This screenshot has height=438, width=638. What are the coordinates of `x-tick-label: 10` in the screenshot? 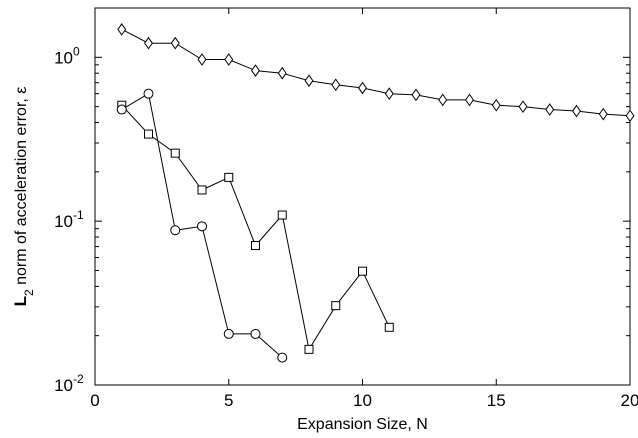 It's located at (362, 400).